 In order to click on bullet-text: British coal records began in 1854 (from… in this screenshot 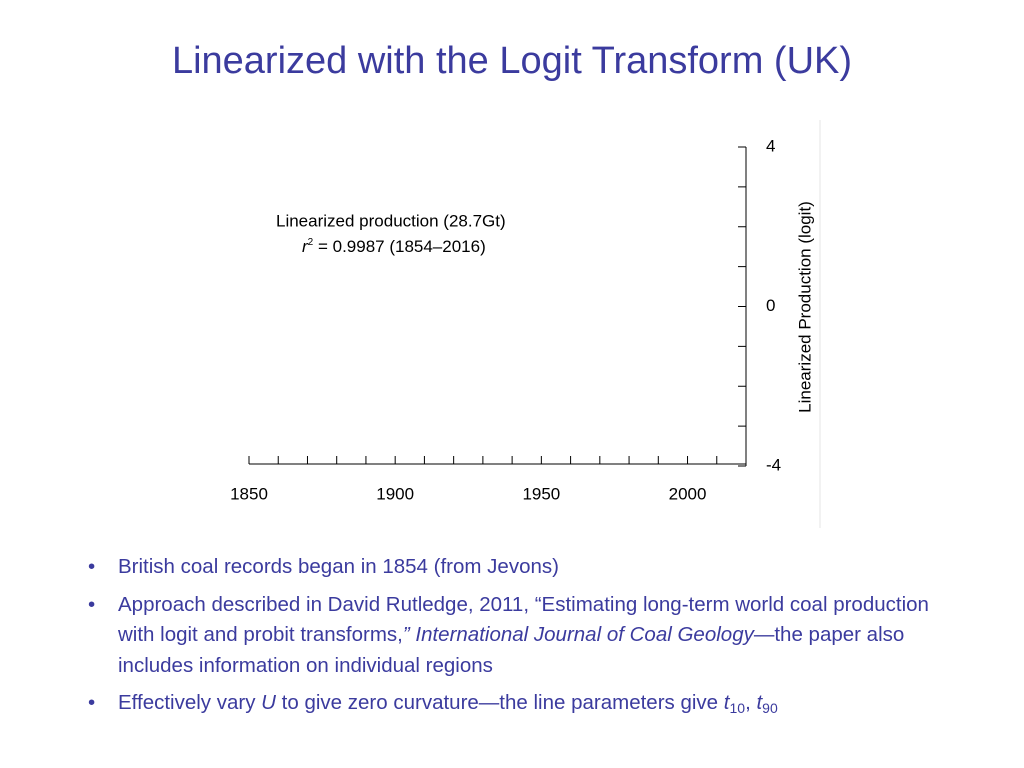, I will do `click(338, 566)`.